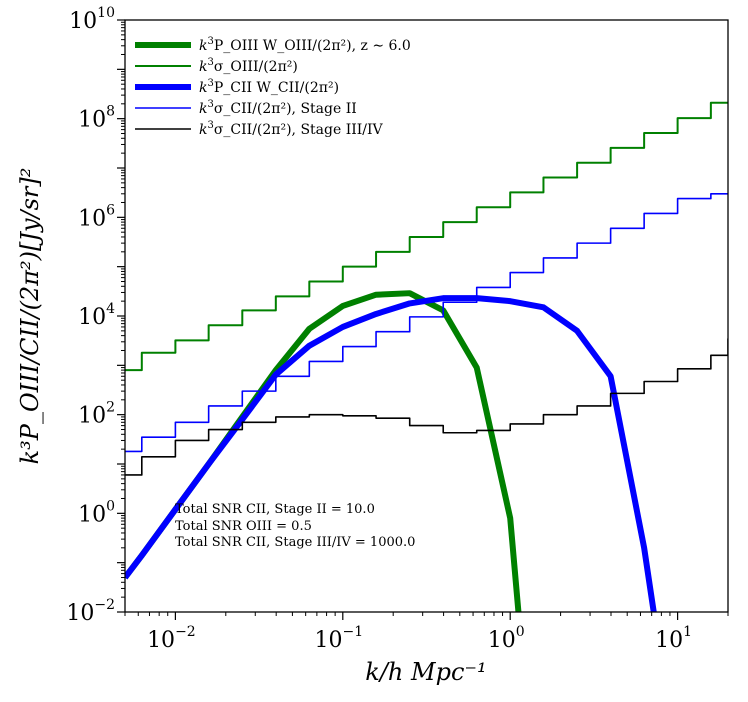 Image resolution: width=748 pixels, height=702 pixels. I want to click on annotation-3: Total SNR CII, Stage III/IV = 1000.0, so click(295, 542).